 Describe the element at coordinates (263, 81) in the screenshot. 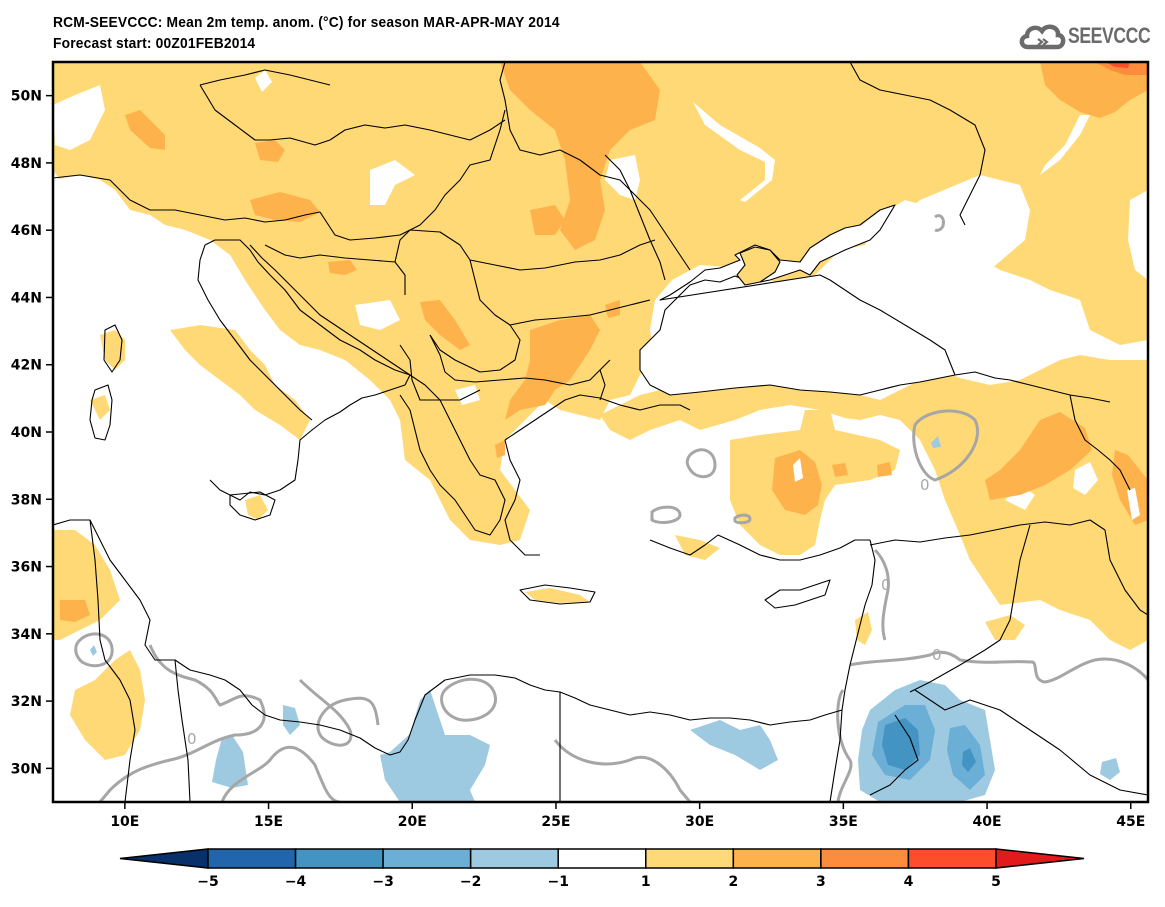

I see `neutral-area-czech-hole` at that location.